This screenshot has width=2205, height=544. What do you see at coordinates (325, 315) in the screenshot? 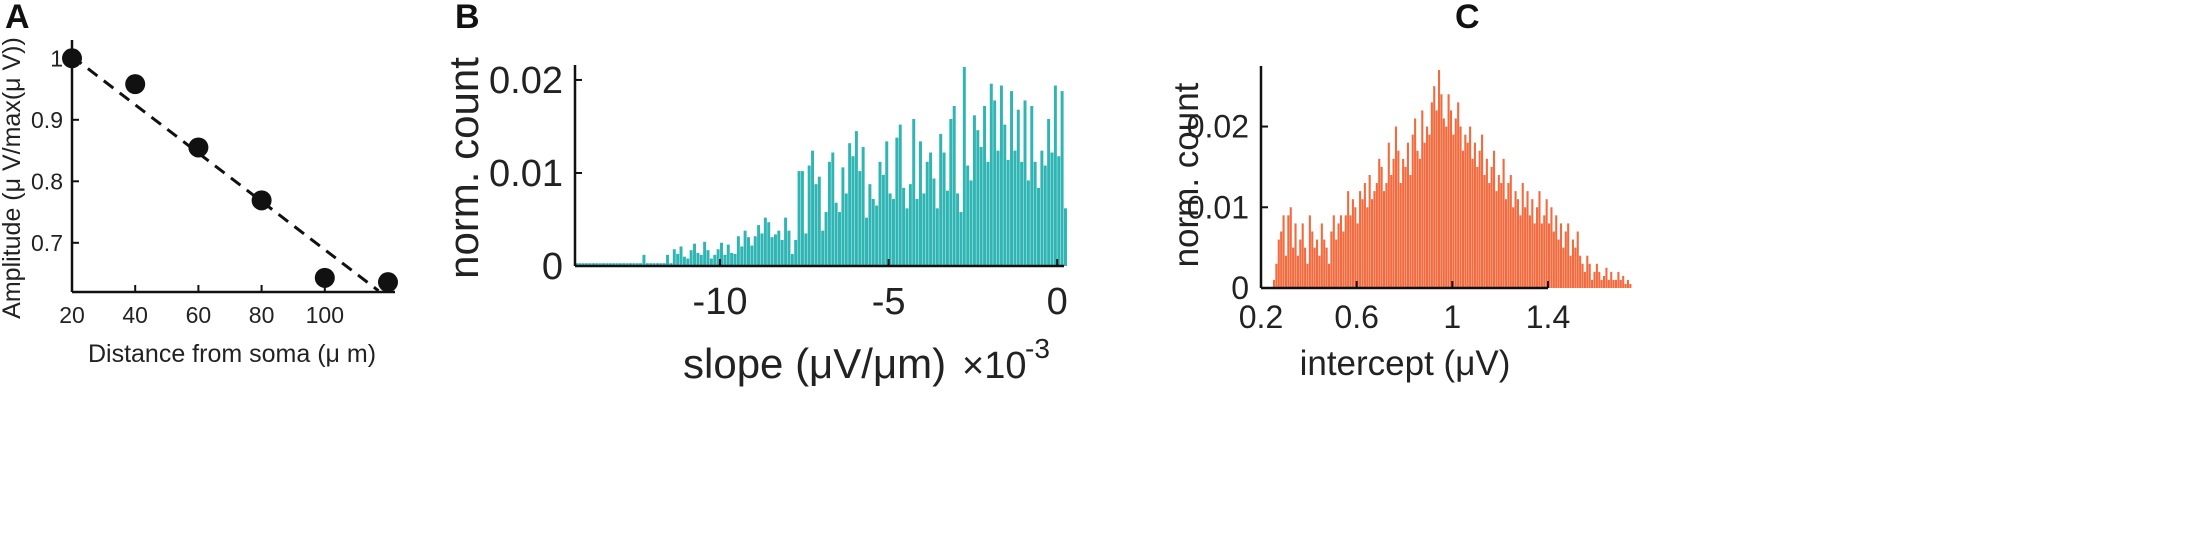
I see `panel-a-x-tick-label: 100` at bounding box center [325, 315].